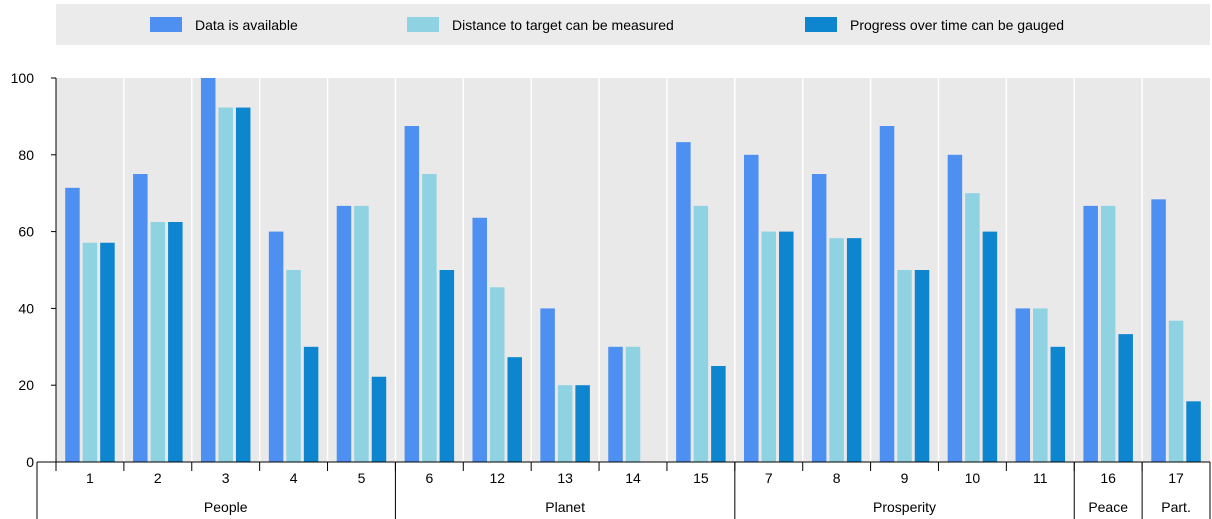 This screenshot has height=519, width=1212. I want to click on y-tick-label: 100, so click(23, 78).